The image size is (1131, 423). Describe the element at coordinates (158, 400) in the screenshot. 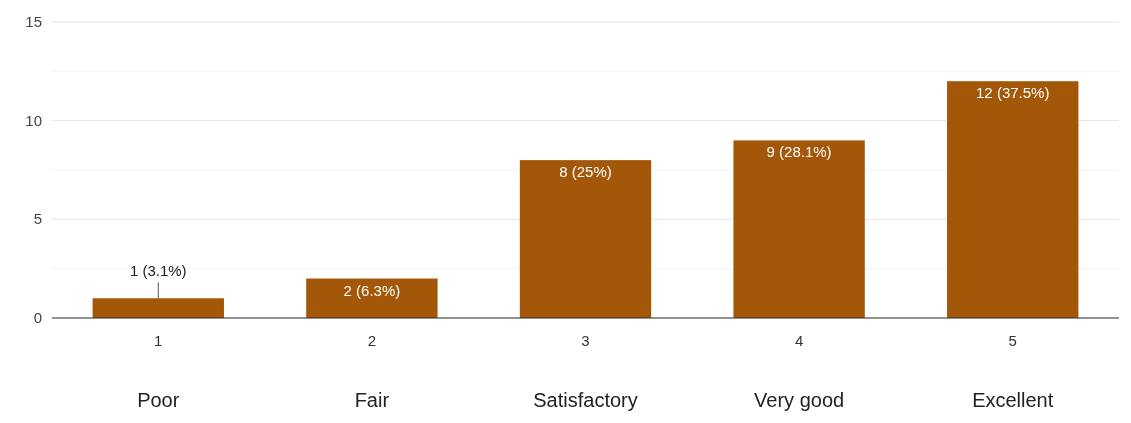

I see `text: Poor` at that location.